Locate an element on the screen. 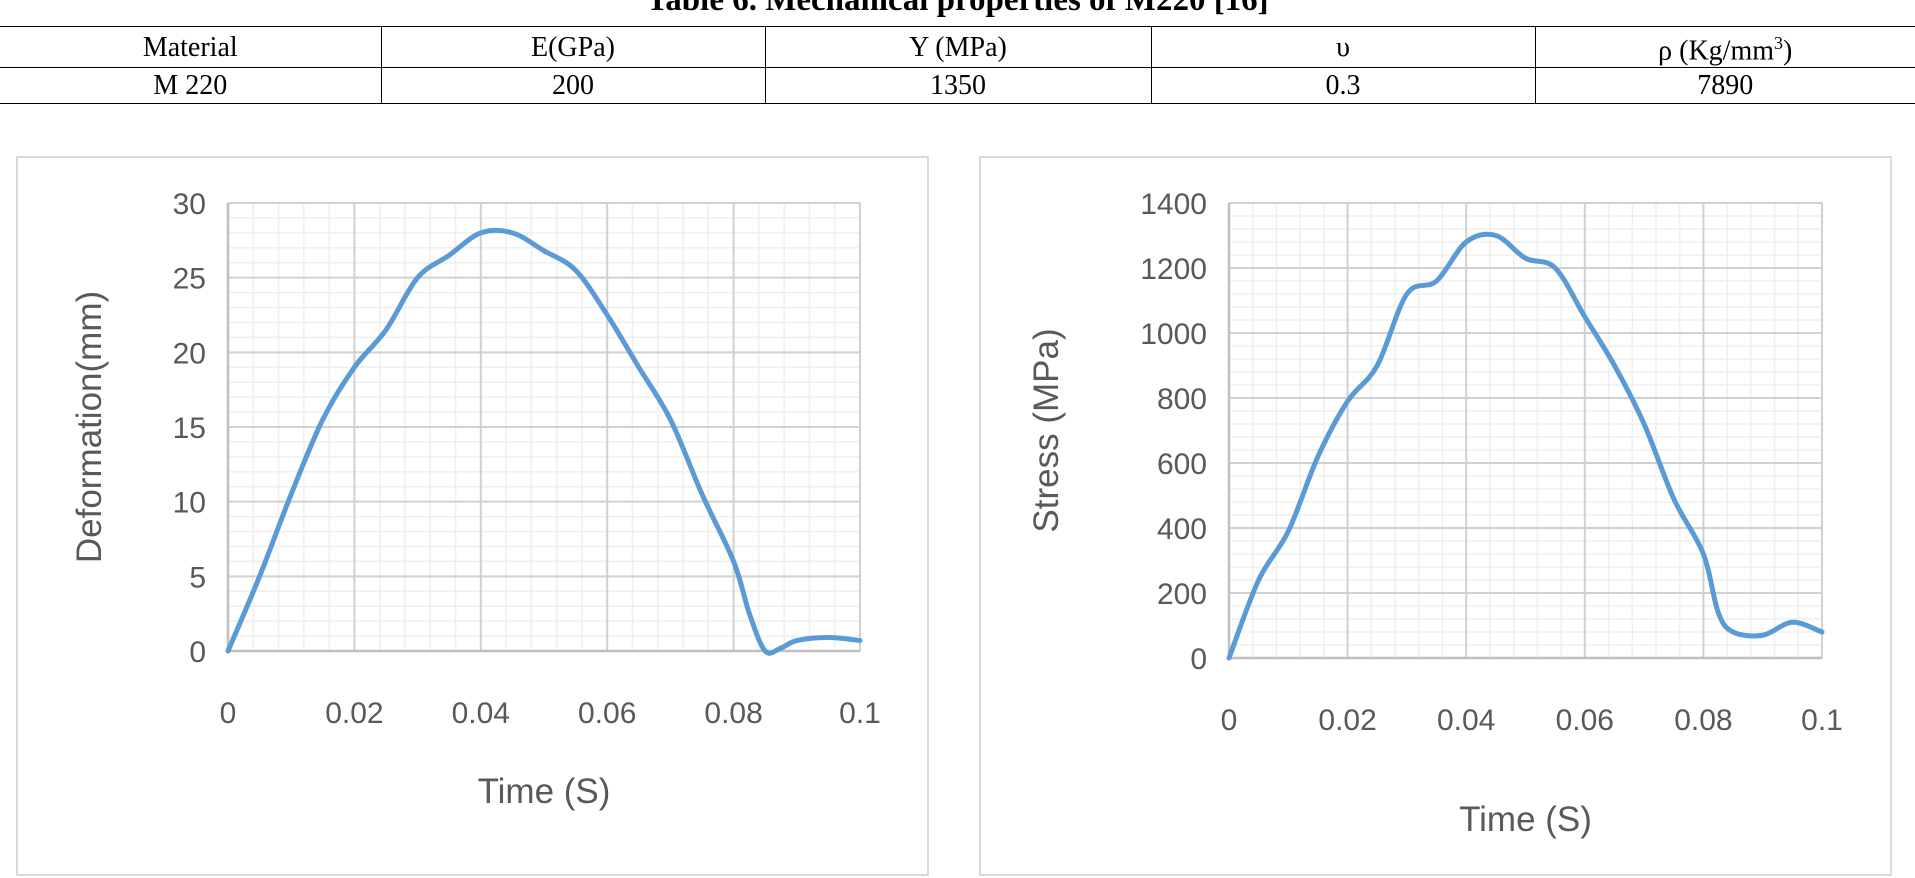 This screenshot has height=878, width=1915. y-tick-label: 1200 is located at coordinates (1173, 269).